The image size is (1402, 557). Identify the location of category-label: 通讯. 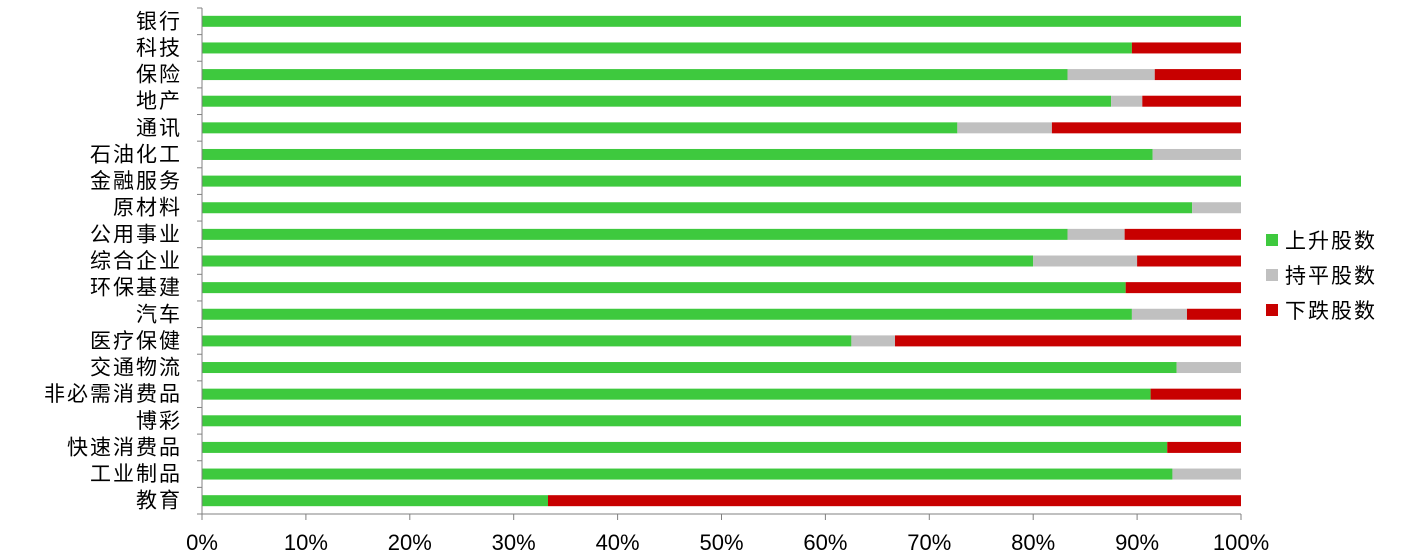
(159, 128).